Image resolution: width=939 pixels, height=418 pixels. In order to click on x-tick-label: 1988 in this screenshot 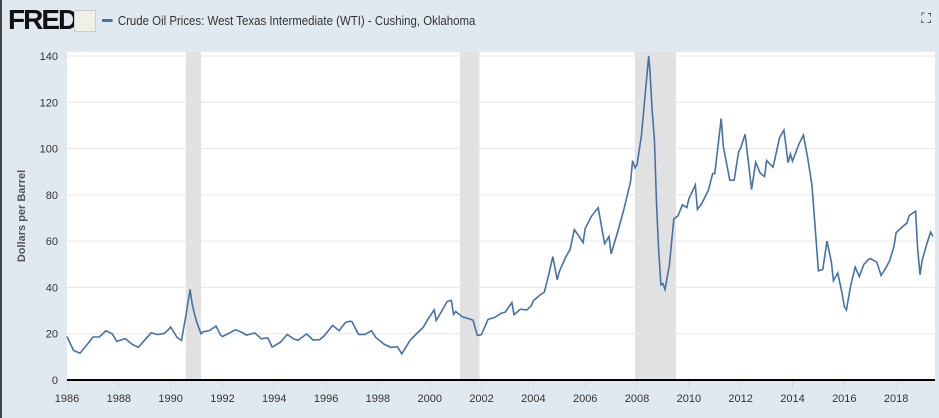, I will do `click(119, 399)`.